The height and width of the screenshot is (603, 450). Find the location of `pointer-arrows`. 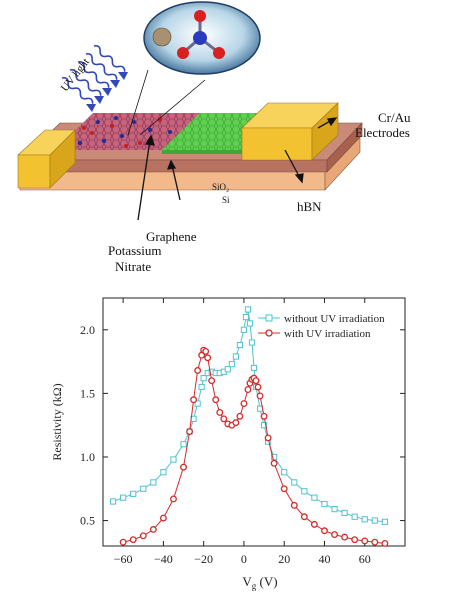

pointer-arrows is located at coordinates (237, 169).